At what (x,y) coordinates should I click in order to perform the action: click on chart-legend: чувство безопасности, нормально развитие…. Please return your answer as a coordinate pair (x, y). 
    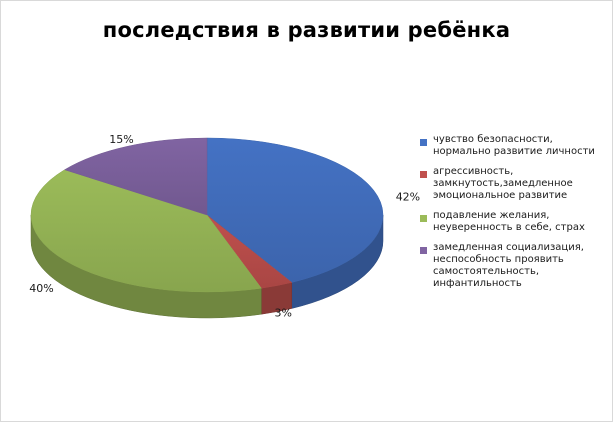
    Looking at the image, I should click on (514, 216).